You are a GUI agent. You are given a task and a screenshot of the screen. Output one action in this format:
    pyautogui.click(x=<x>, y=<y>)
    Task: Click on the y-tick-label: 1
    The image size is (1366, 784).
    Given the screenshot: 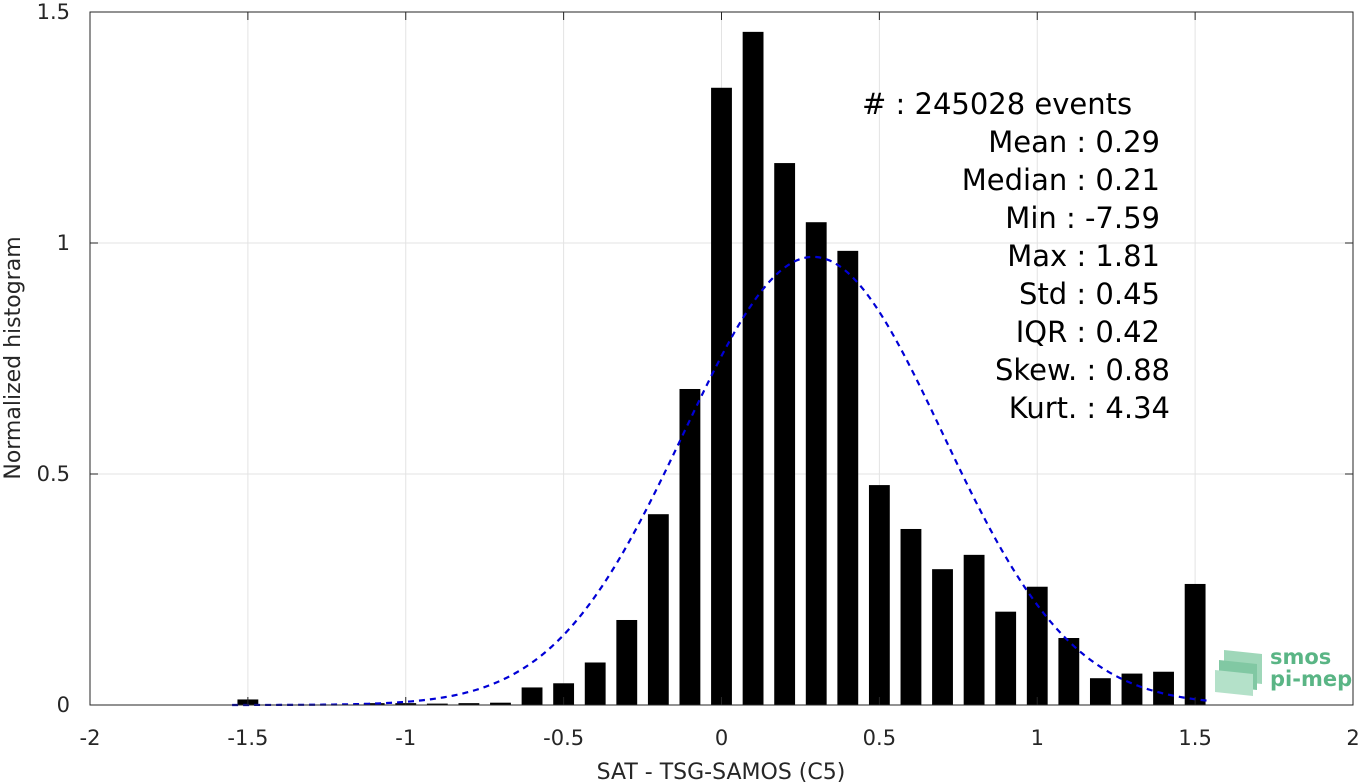 What is the action you would take?
    pyautogui.click(x=63, y=243)
    